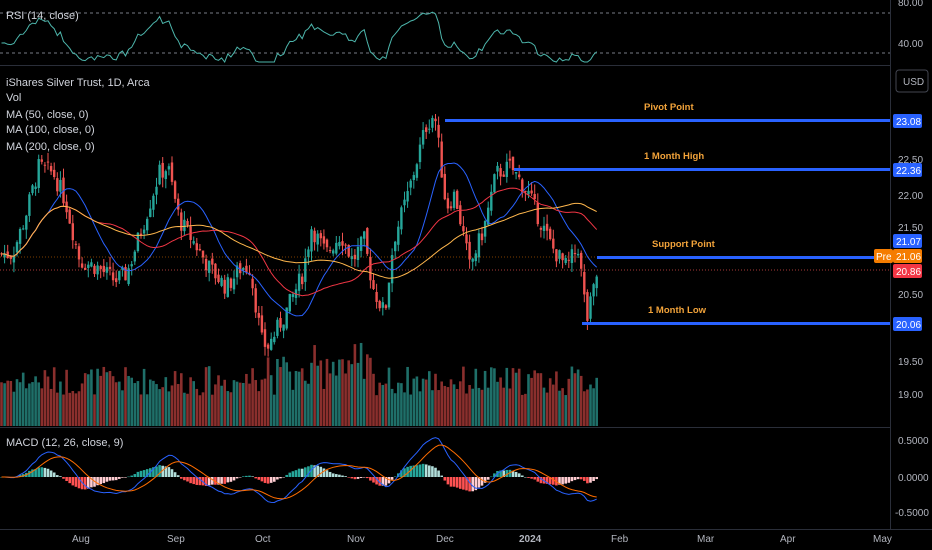 This screenshot has height=550, width=932. What do you see at coordinates (42, 16) in the screenshot?
I see `rsi-label: RSI (14, close)` at bounding box center [42, 16].